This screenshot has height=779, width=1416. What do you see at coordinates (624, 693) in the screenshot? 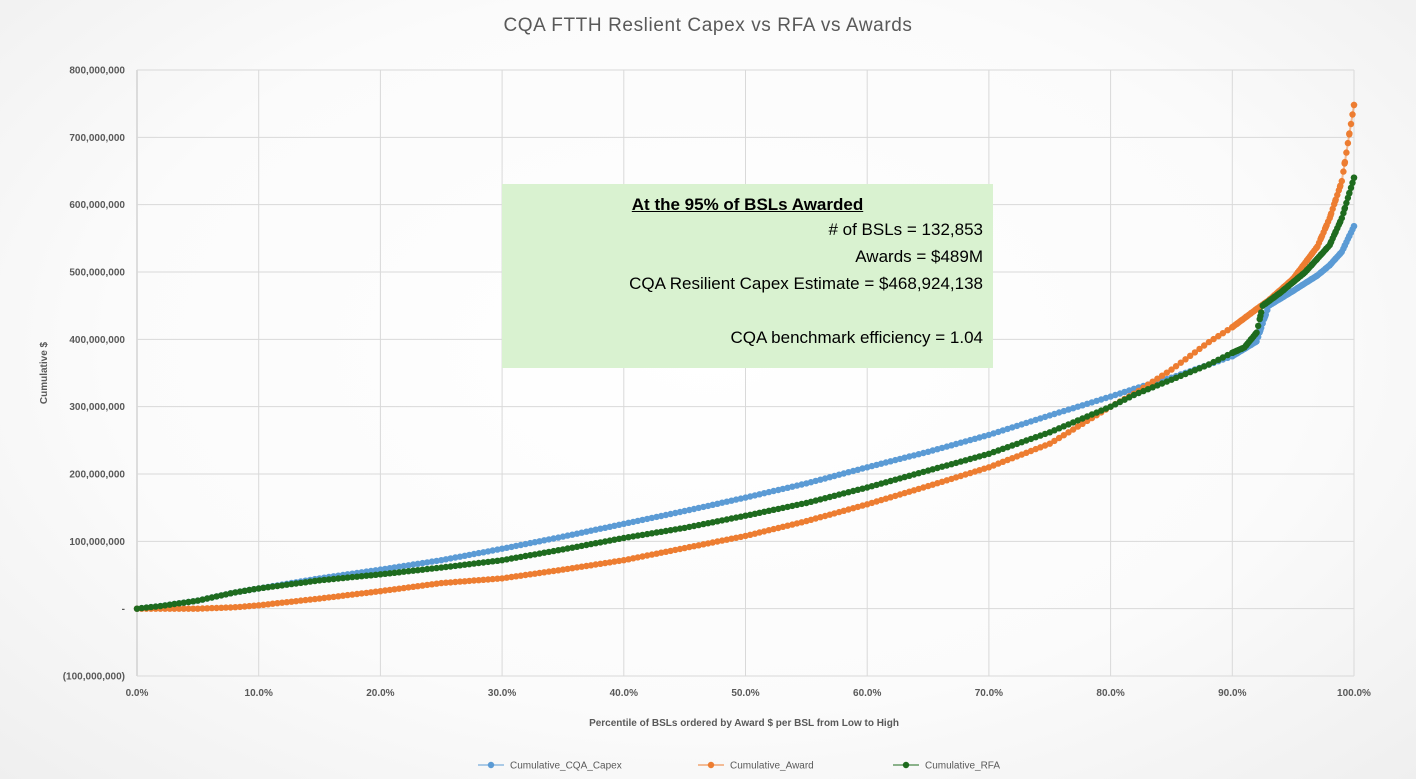
I see `x-tick-label: 40.0%` at bounding box center [624, 693].